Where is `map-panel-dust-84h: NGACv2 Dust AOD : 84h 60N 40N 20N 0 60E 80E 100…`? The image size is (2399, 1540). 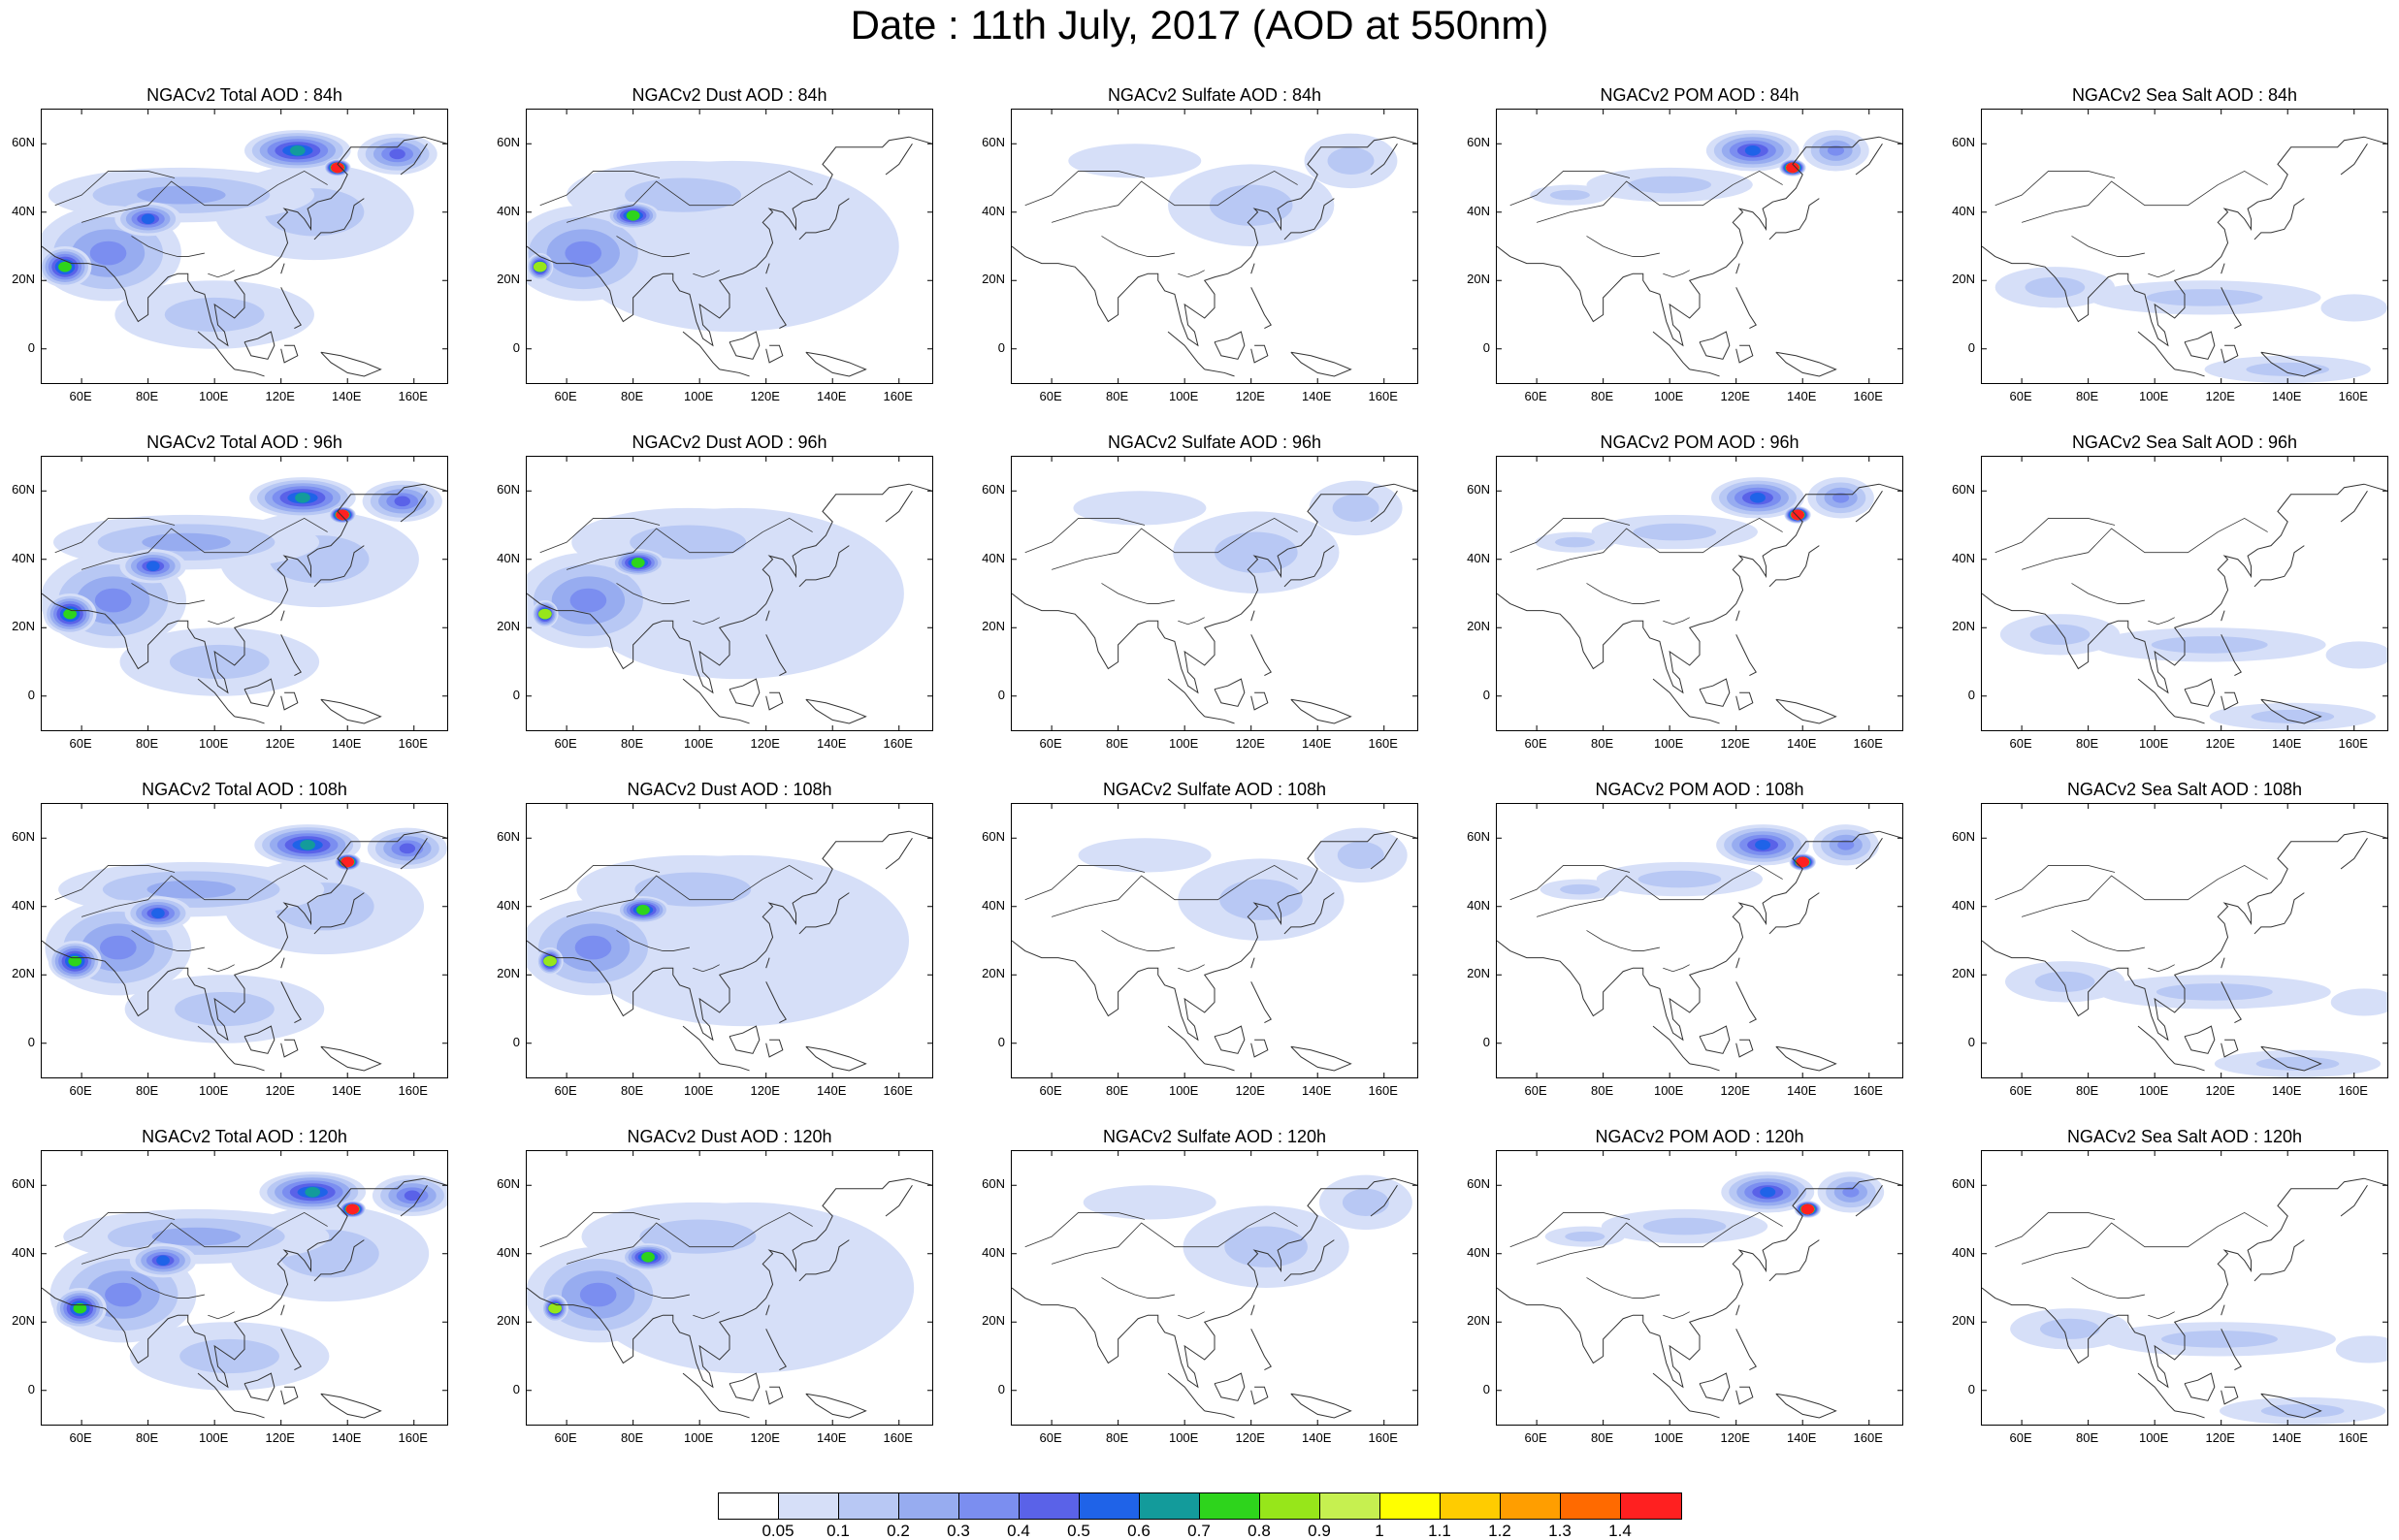 map-panel-dust-84h: NGACv2 Dust AOD : 84h 60N 40N 20N 0 60E 80E 100… is located at coordinates (718, 248).